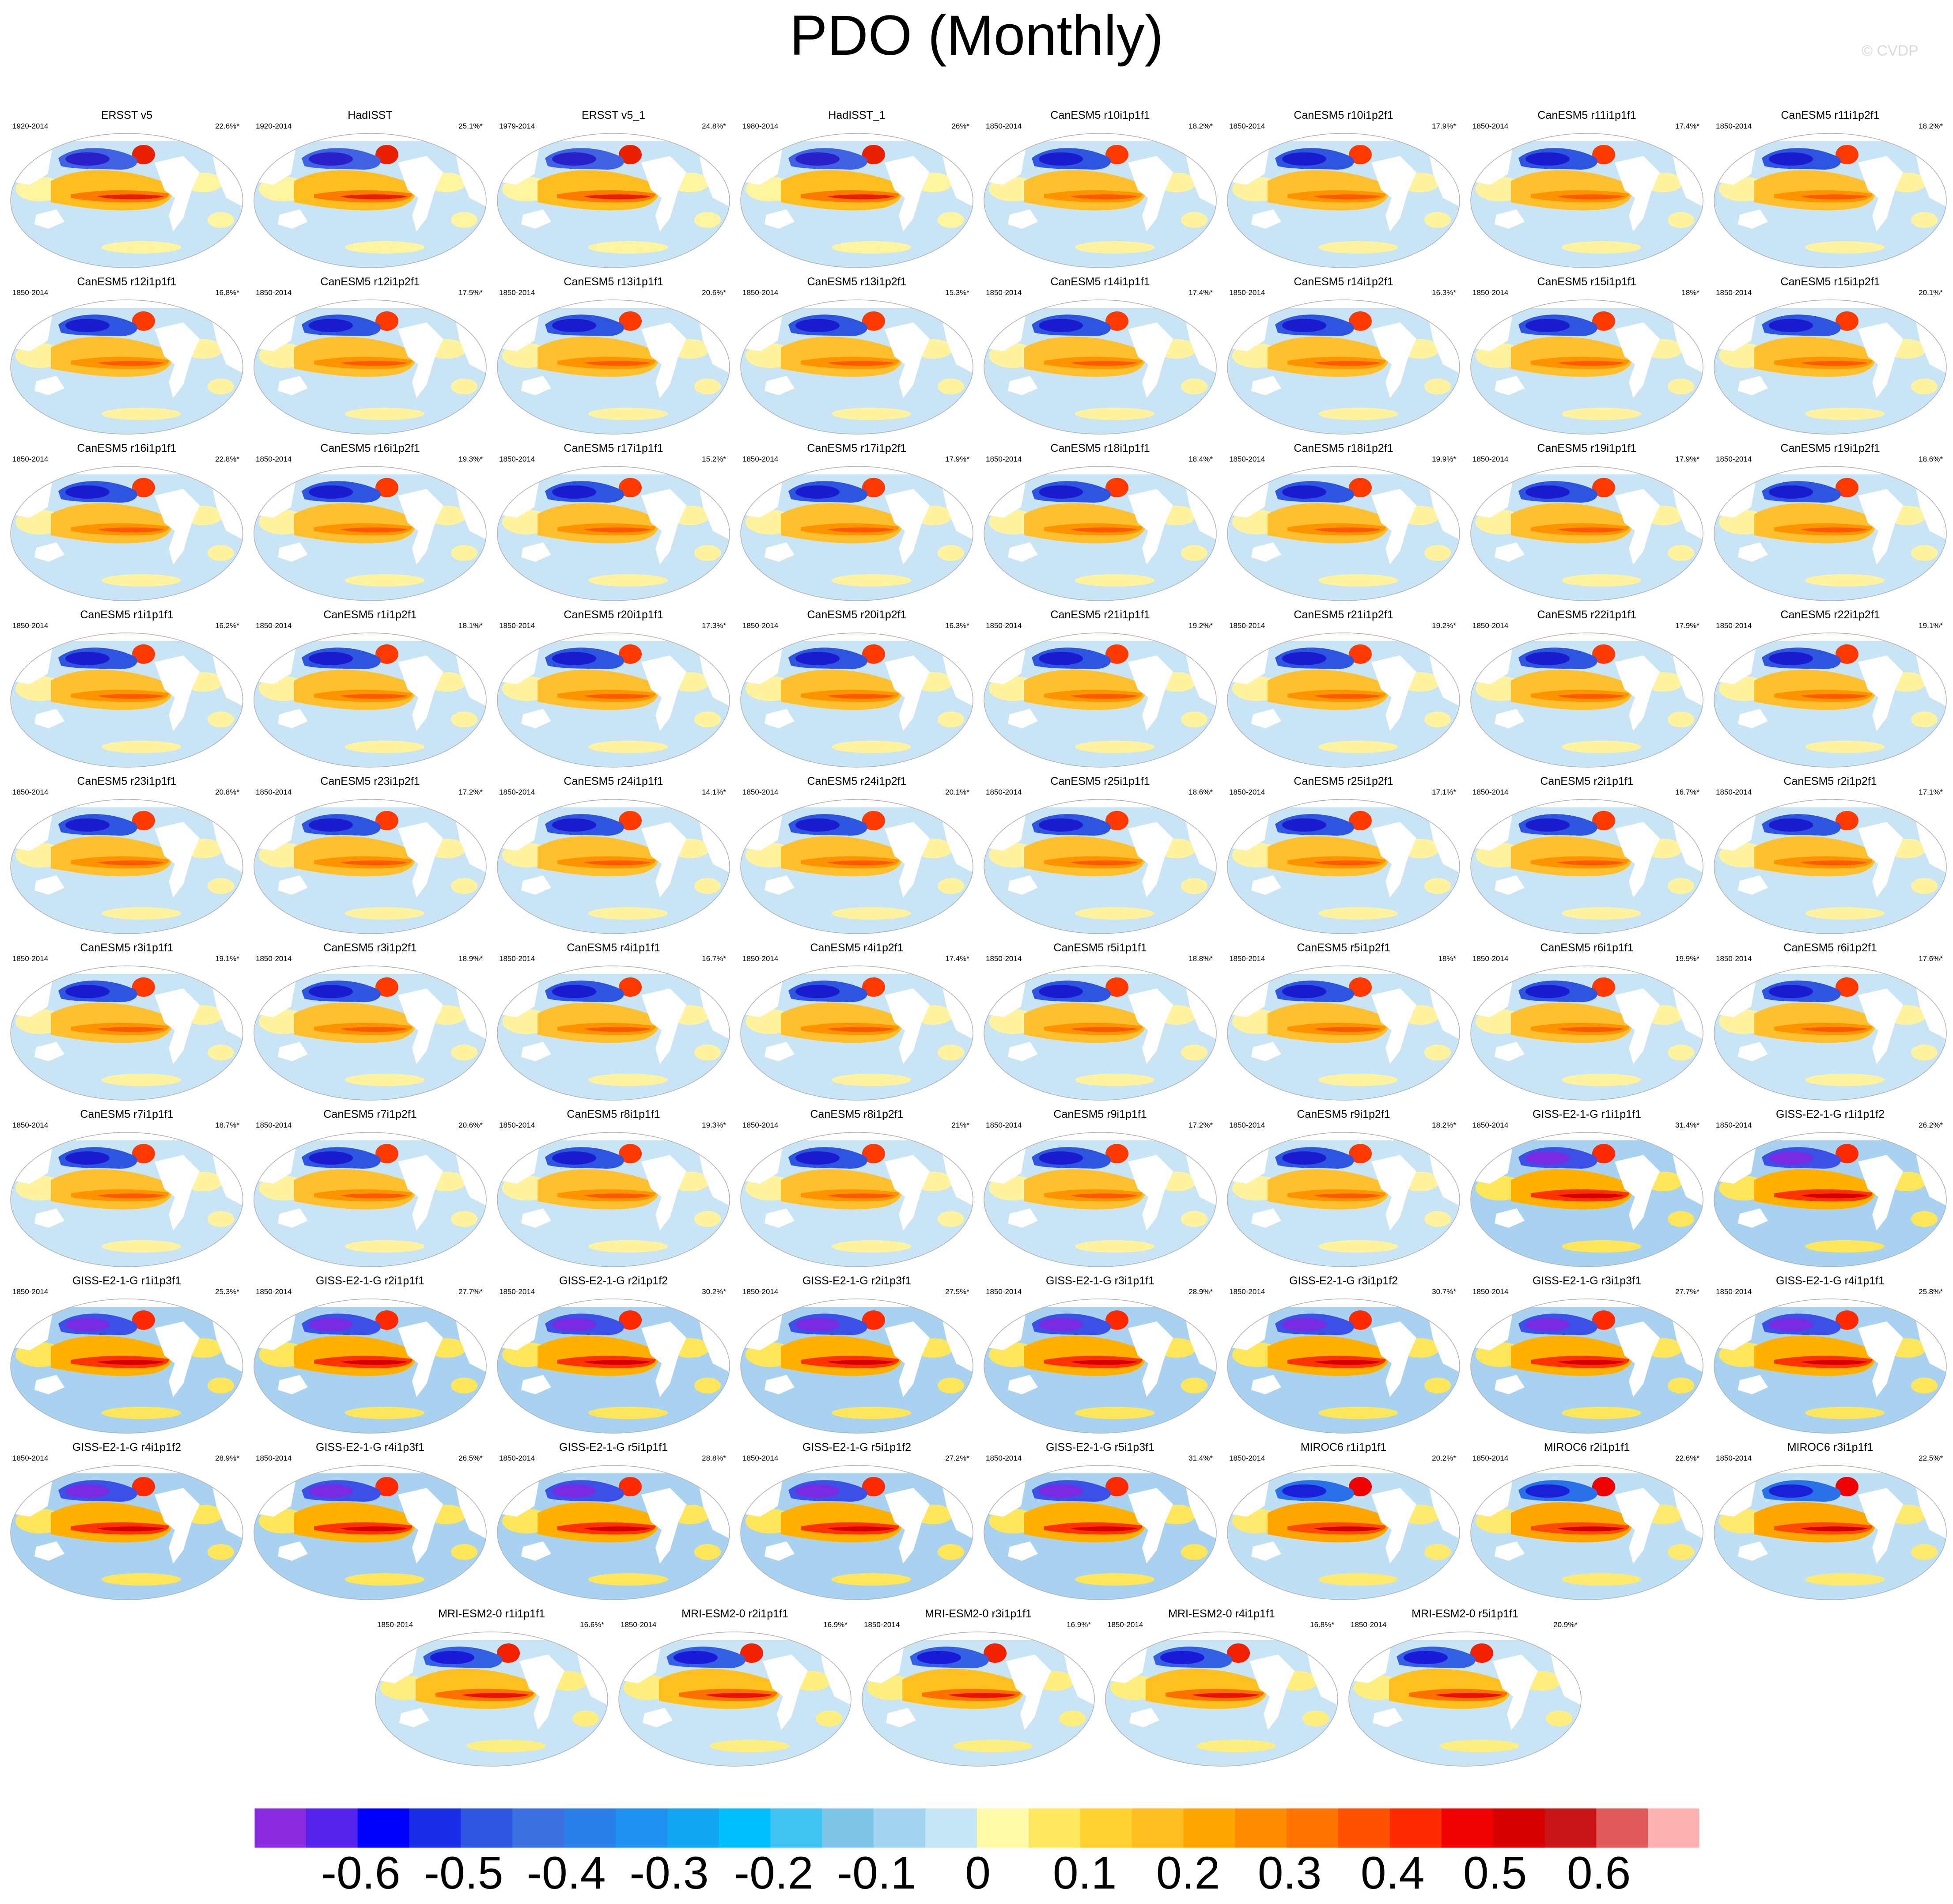 The width and height of the screenshot is (1953, 1904). I want to click on panel-title: CanESM5 r23i1p1f1, so click(127, 781).